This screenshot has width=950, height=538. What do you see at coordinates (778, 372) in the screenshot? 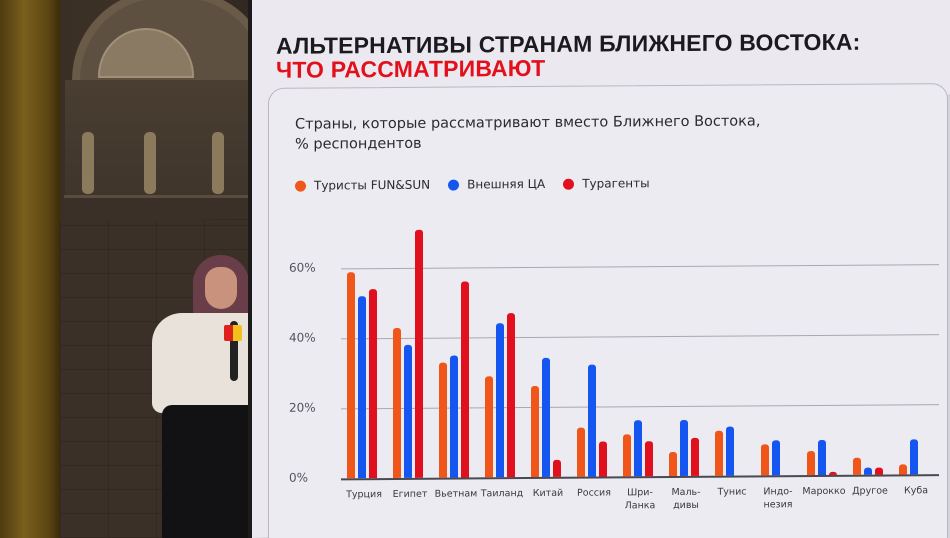
I see `bar-group: Индо-незия` at bounding box center [778, 372].